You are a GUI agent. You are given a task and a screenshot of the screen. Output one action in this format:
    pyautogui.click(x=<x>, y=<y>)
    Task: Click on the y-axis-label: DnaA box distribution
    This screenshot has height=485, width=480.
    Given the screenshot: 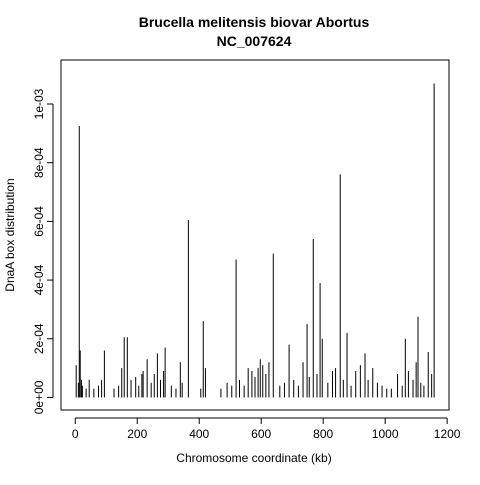 What is the action you would take?
    pyautogui.click(x=10, y=234)
    